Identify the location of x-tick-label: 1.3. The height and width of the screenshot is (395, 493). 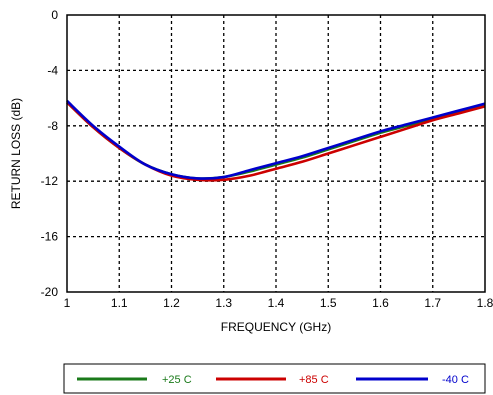
(223, 303).